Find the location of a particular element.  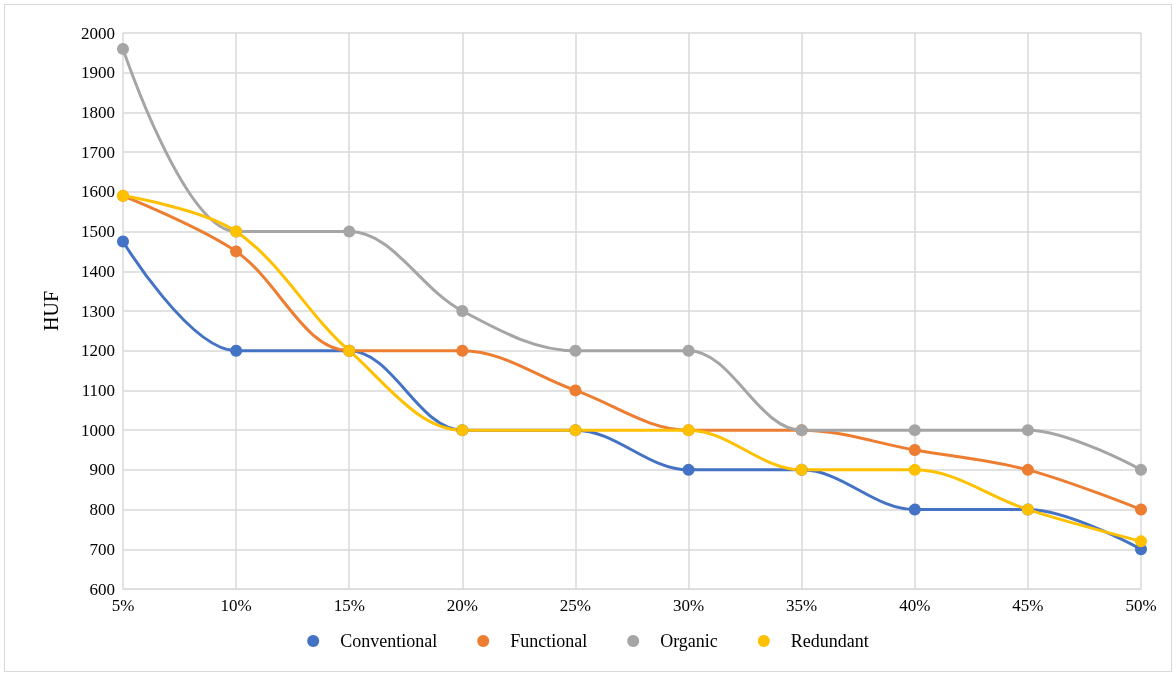

y-tick-label: 1300 is located at coordinates (98, 311).